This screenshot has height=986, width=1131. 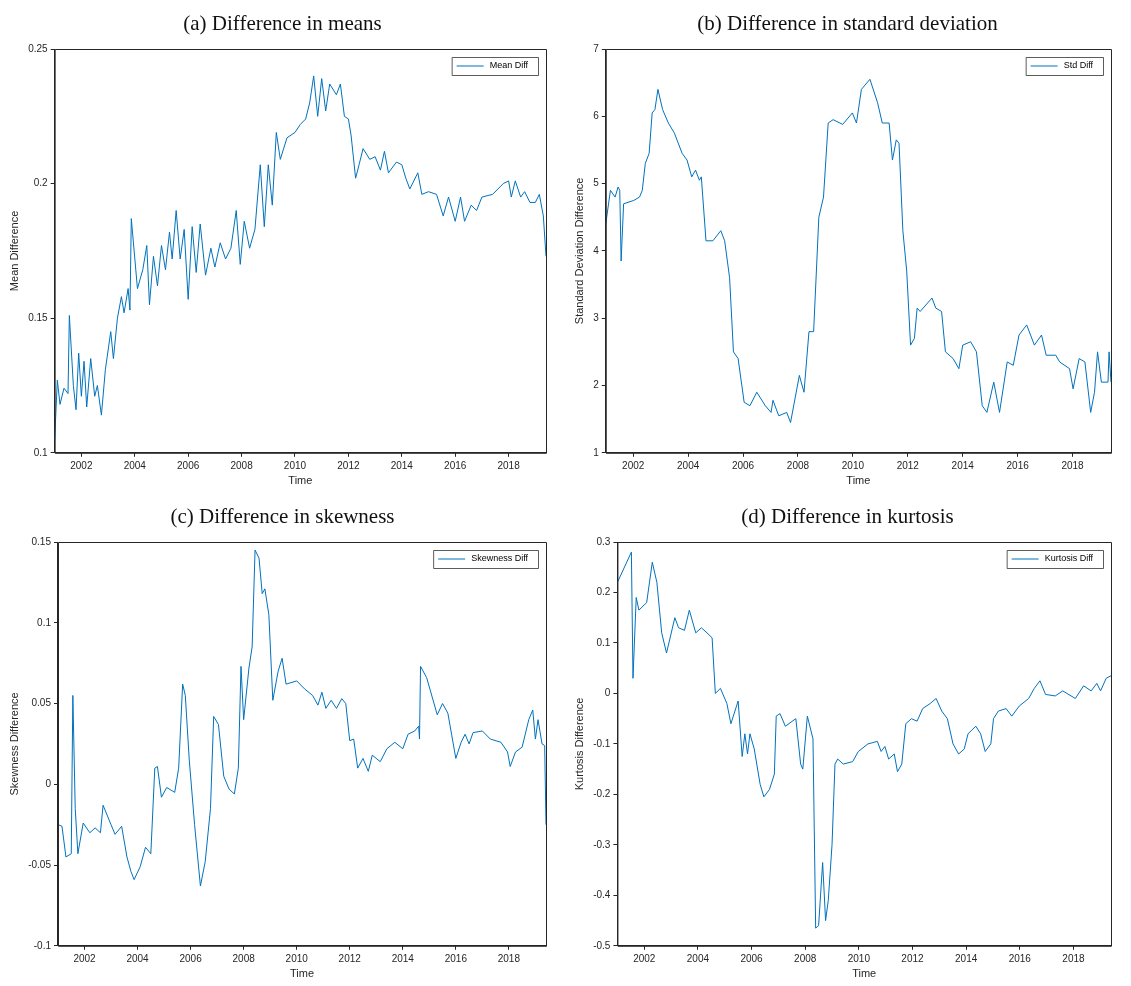 I want to click on y-tick-label: -0.05, so click(x=40, y=864).